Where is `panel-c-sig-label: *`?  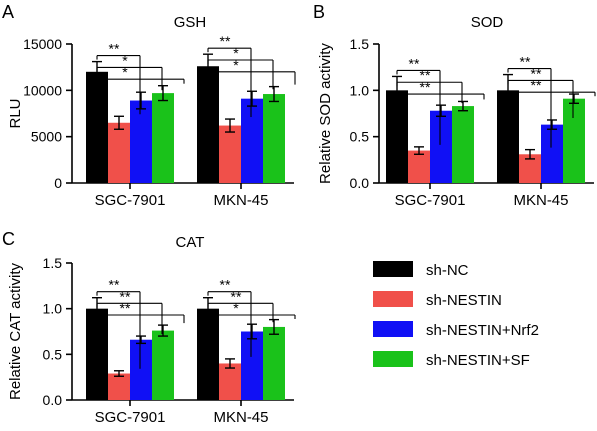 panel-c-sig-label: * is located at coordinates (236, 308).